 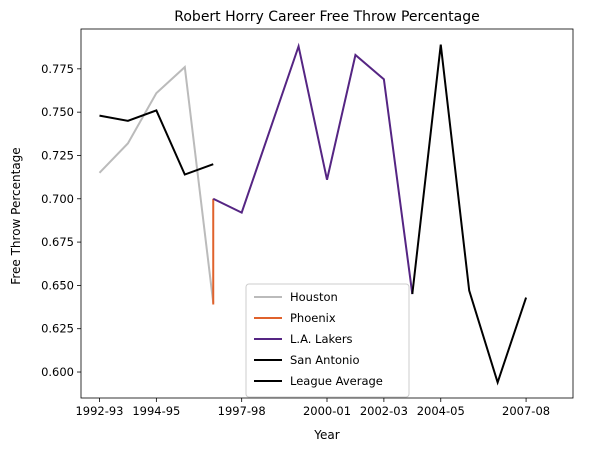 What do you see at coordinates (314, 297) in the screenshot?
I see `legend-label-houston: Houston` at bounding box center [314, 297].